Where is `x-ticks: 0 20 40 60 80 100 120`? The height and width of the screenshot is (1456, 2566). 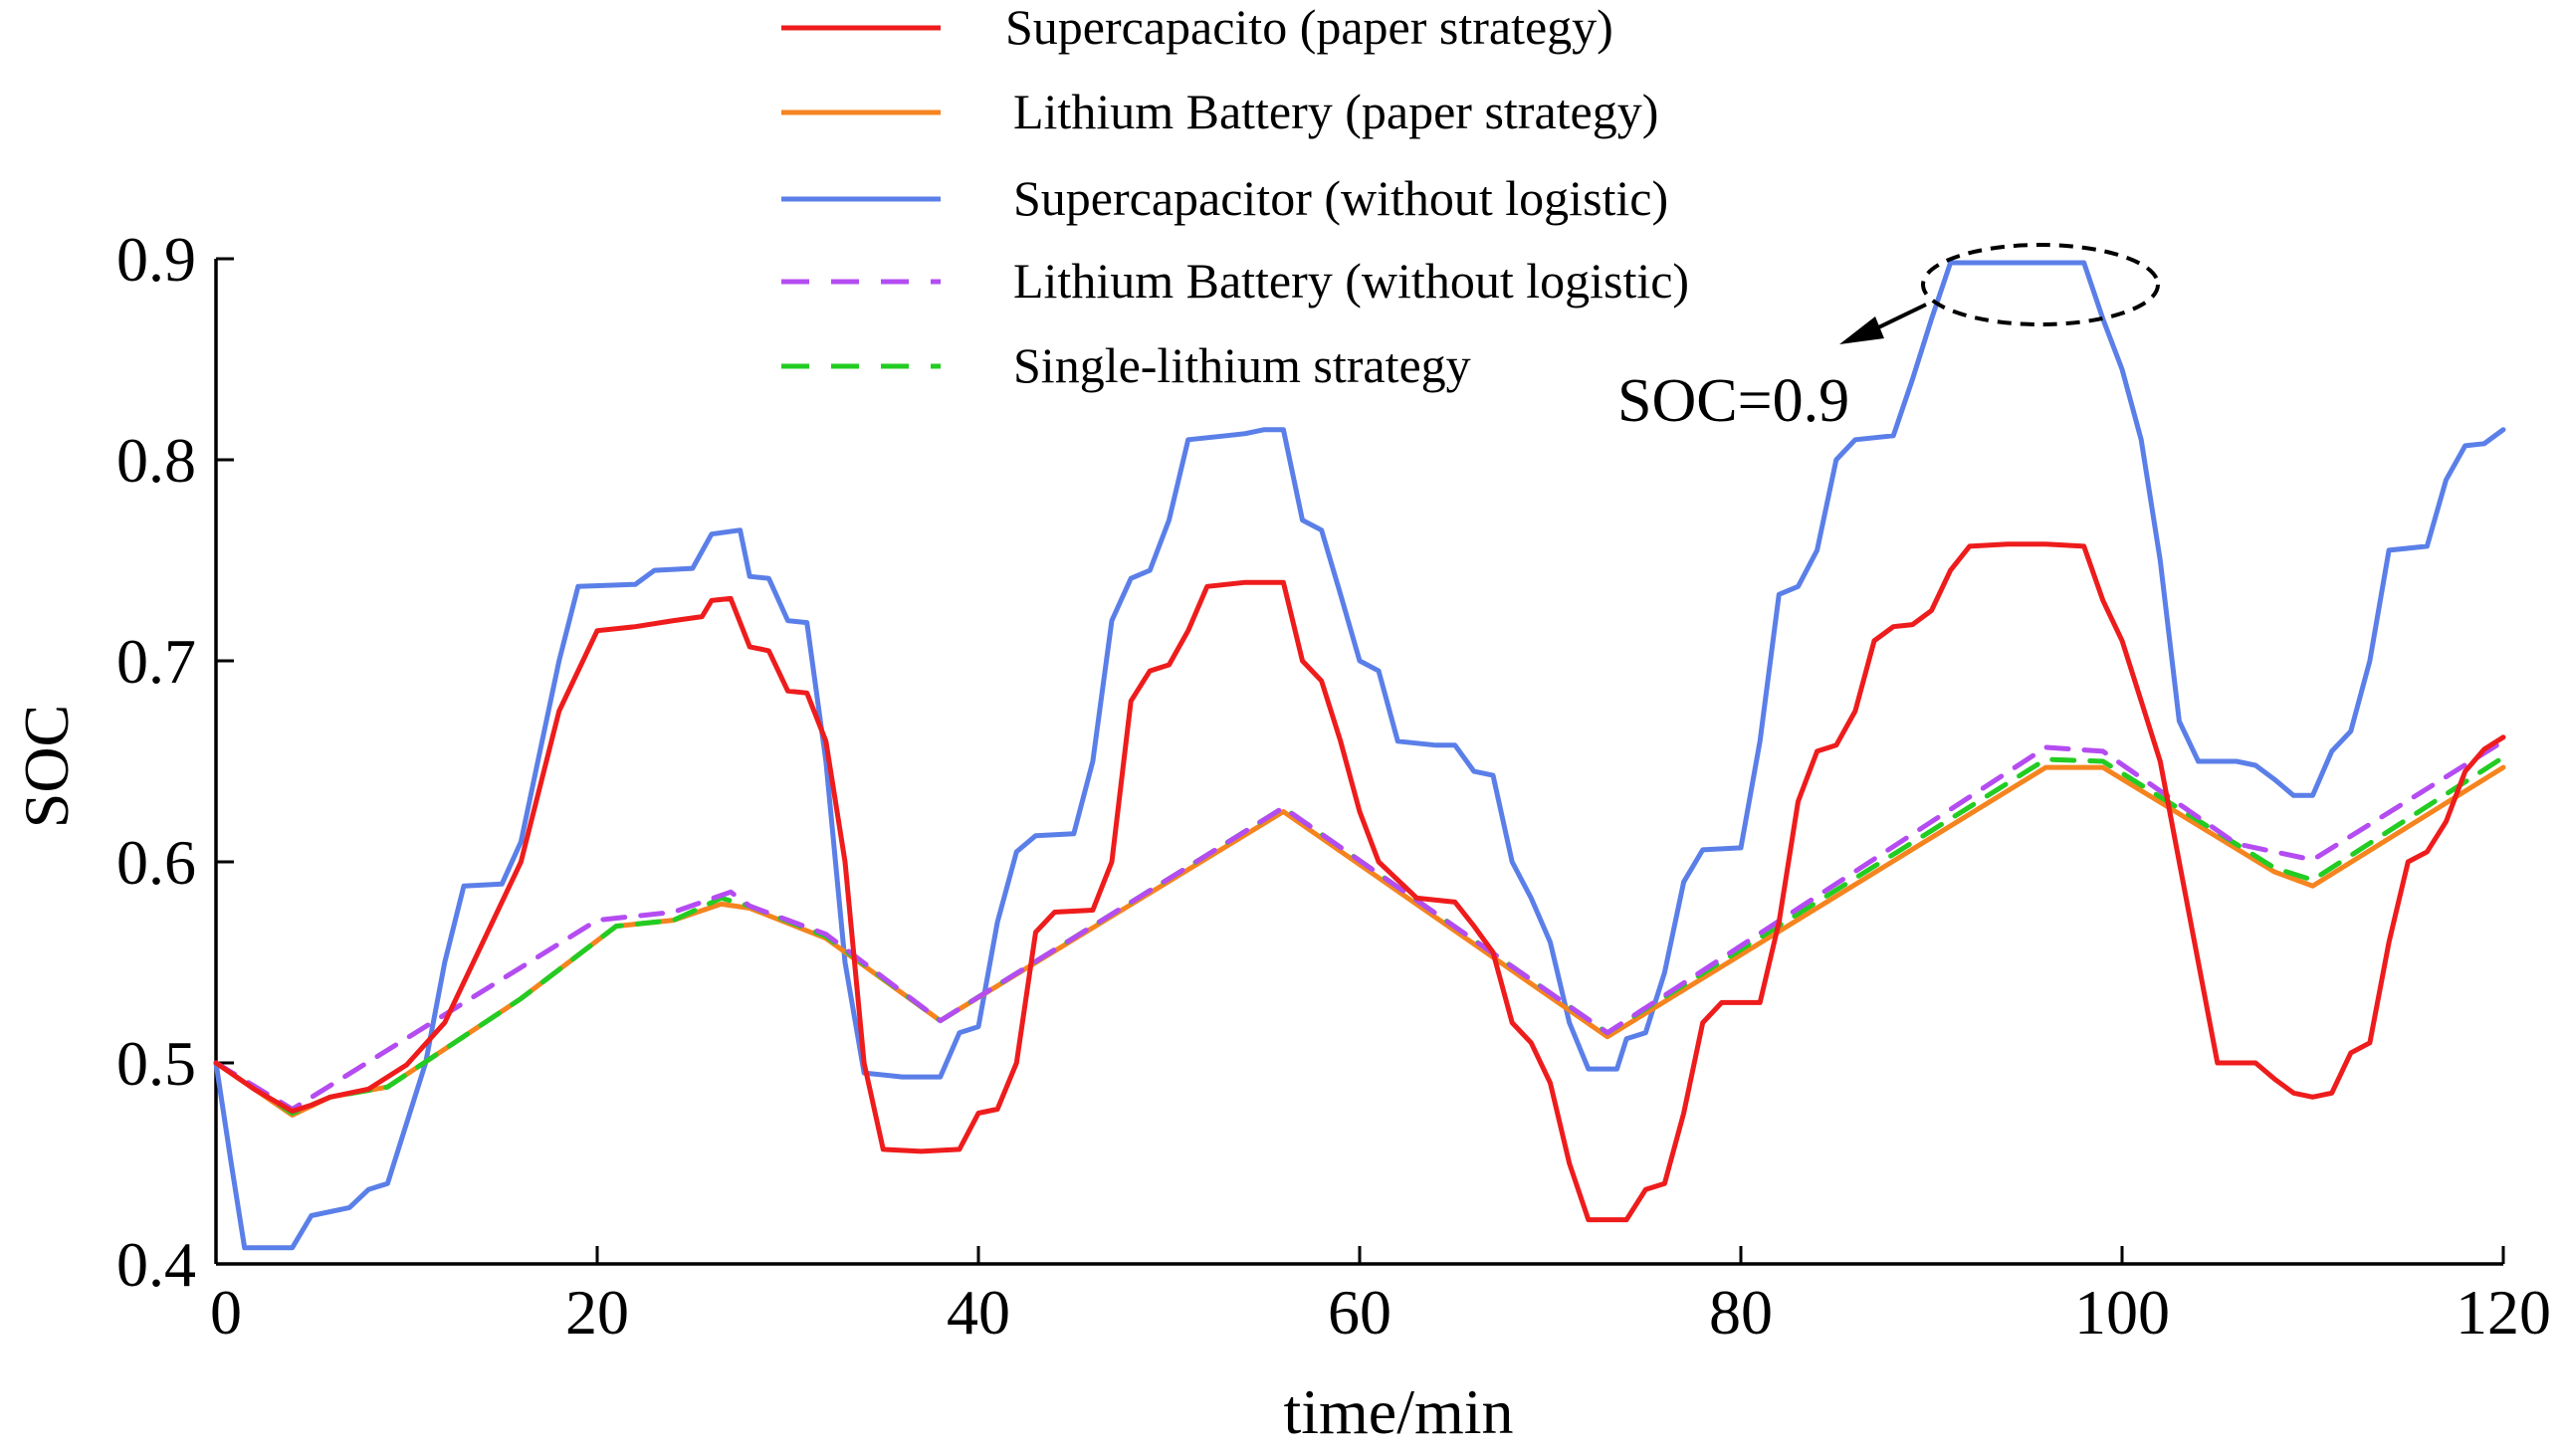
x-ticks: 0 20 40 60 80 100 120 is located at coordinates (1381, 1297).